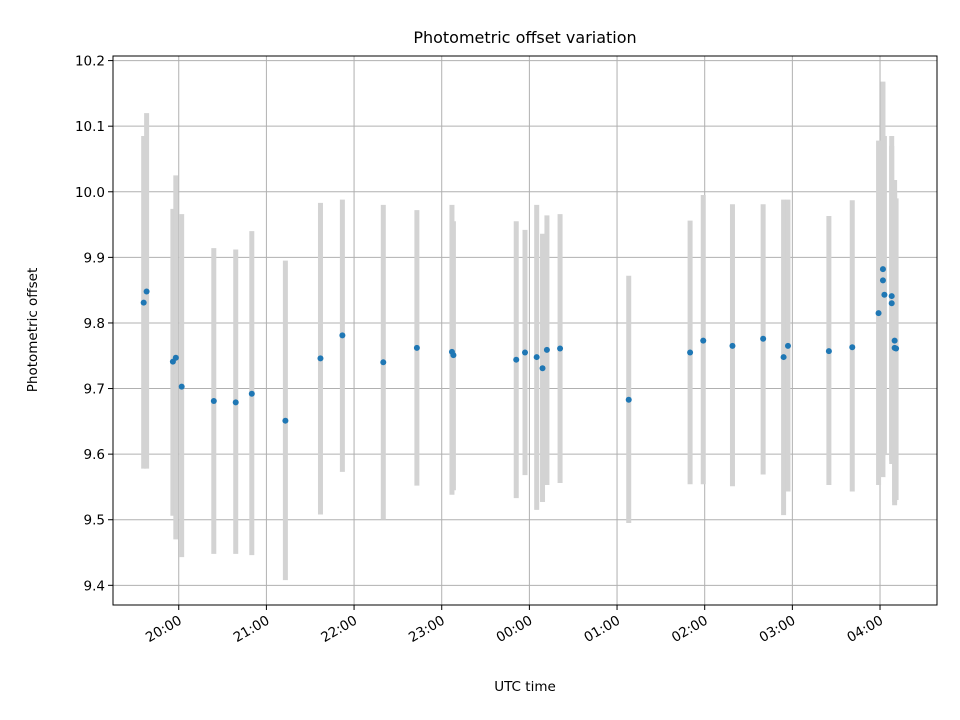 This screenshot has width=960, height=720. Describe the element at coordinates (525, 687) in the screenshot. I see `x-axis-label: UTC time` at that location.